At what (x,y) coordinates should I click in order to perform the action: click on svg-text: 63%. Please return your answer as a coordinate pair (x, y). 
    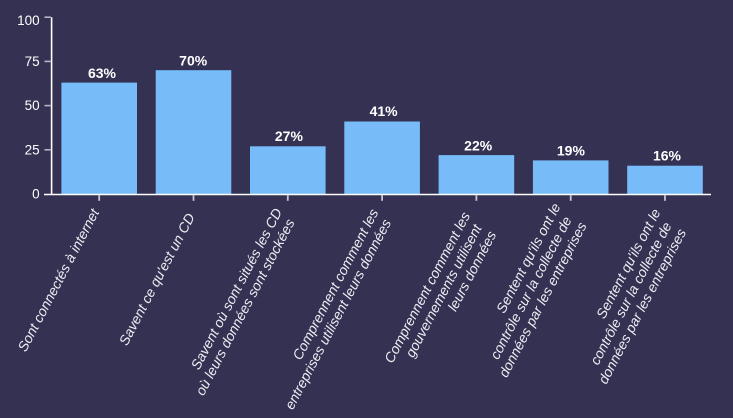
    Looking at the image, I should click on (102, 73).